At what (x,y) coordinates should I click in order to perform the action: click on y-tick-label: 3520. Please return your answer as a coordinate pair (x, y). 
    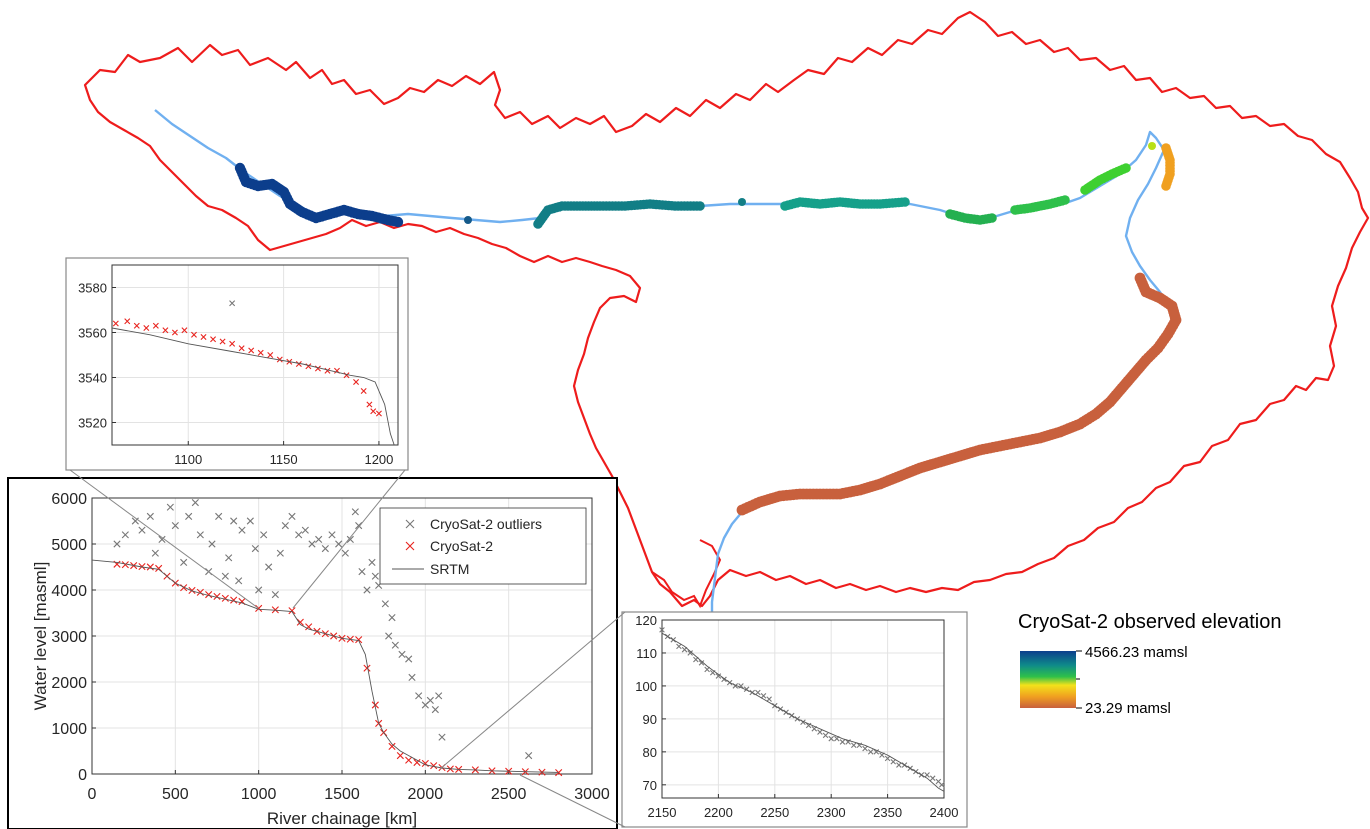
    Looking at the image, I should click on (92, 423).